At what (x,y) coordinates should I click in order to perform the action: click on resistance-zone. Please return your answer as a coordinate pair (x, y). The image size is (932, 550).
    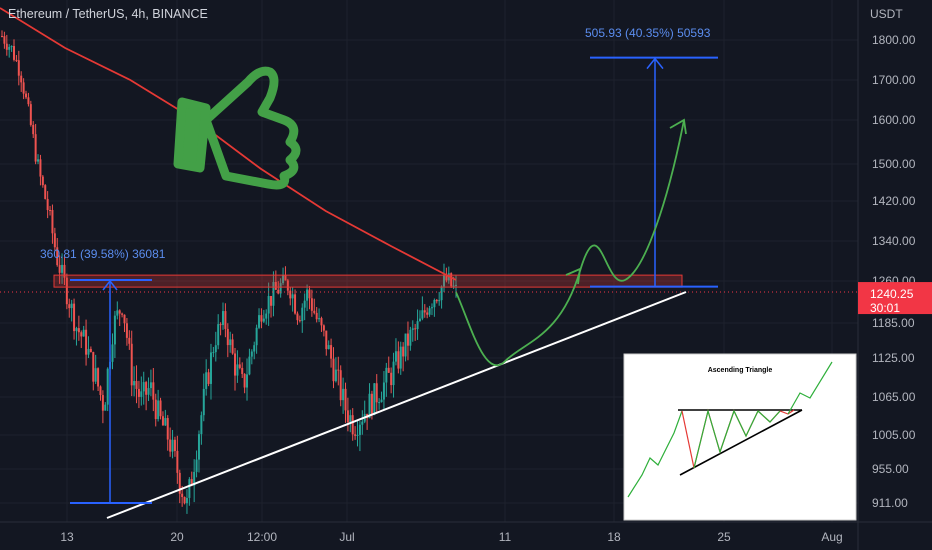
    Looking at the image, I should click on (368, 281).